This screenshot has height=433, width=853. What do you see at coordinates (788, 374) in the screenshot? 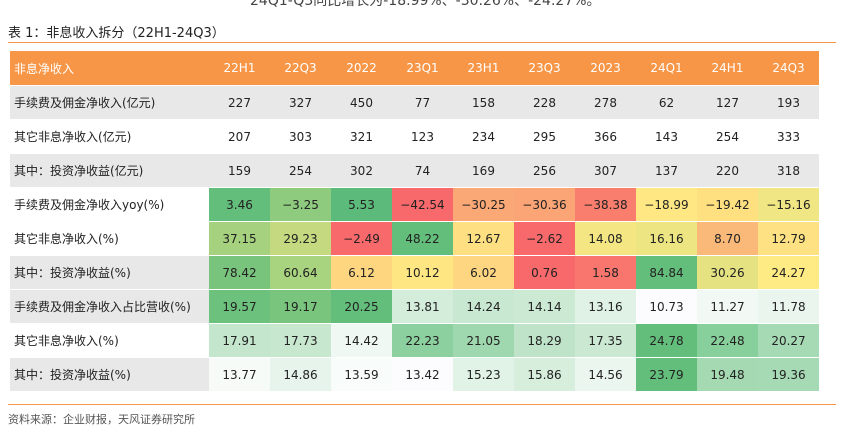
I see `cell: 19.36` at bounding box center [788, 374].